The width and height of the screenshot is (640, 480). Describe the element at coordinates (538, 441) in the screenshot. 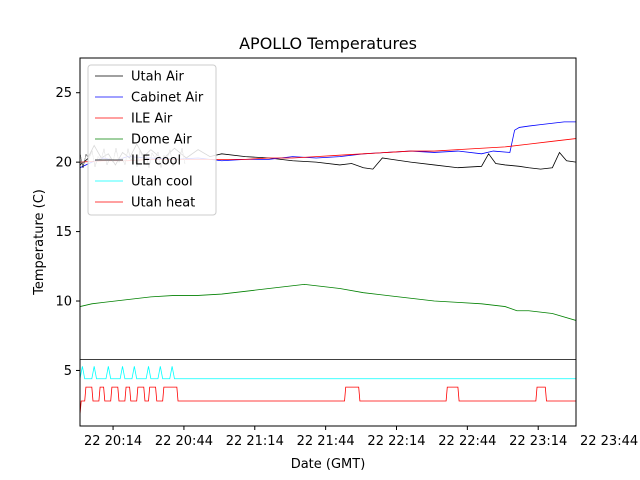

I see `x-tick-label: 22 23:14` at that location.